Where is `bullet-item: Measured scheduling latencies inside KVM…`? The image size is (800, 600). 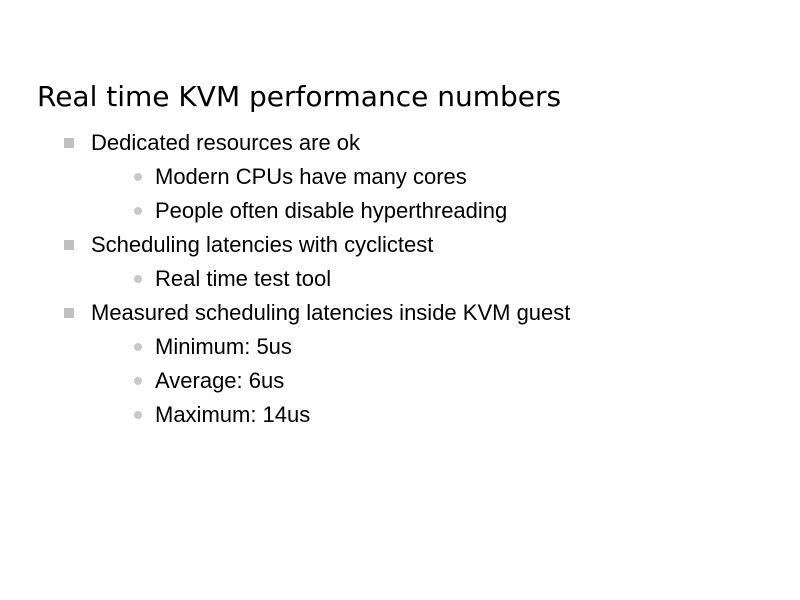
bullet-item: Measured scheduling latencies inside KVM… is located at coordinates (285, 314).